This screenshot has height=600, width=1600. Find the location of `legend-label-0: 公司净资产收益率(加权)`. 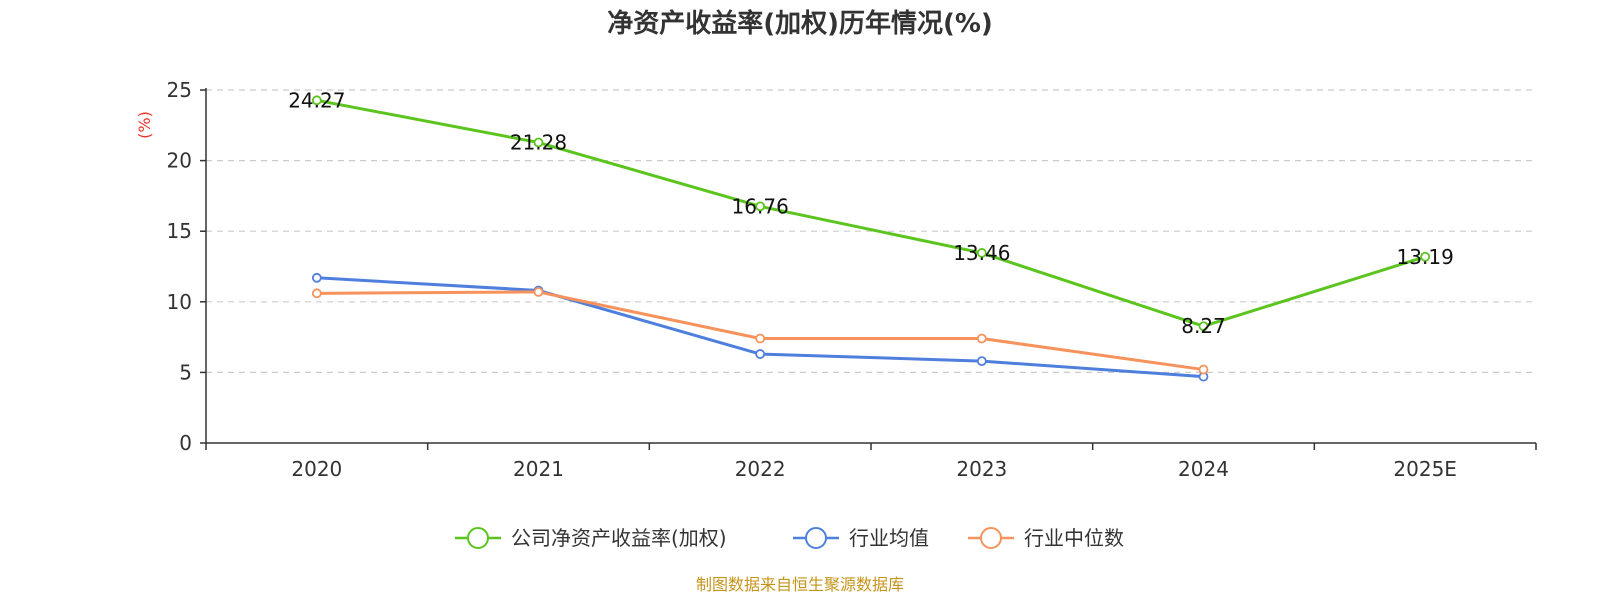

legend-label-0: 公司净资产收益率(加权) is located at coordinates (619, 538).